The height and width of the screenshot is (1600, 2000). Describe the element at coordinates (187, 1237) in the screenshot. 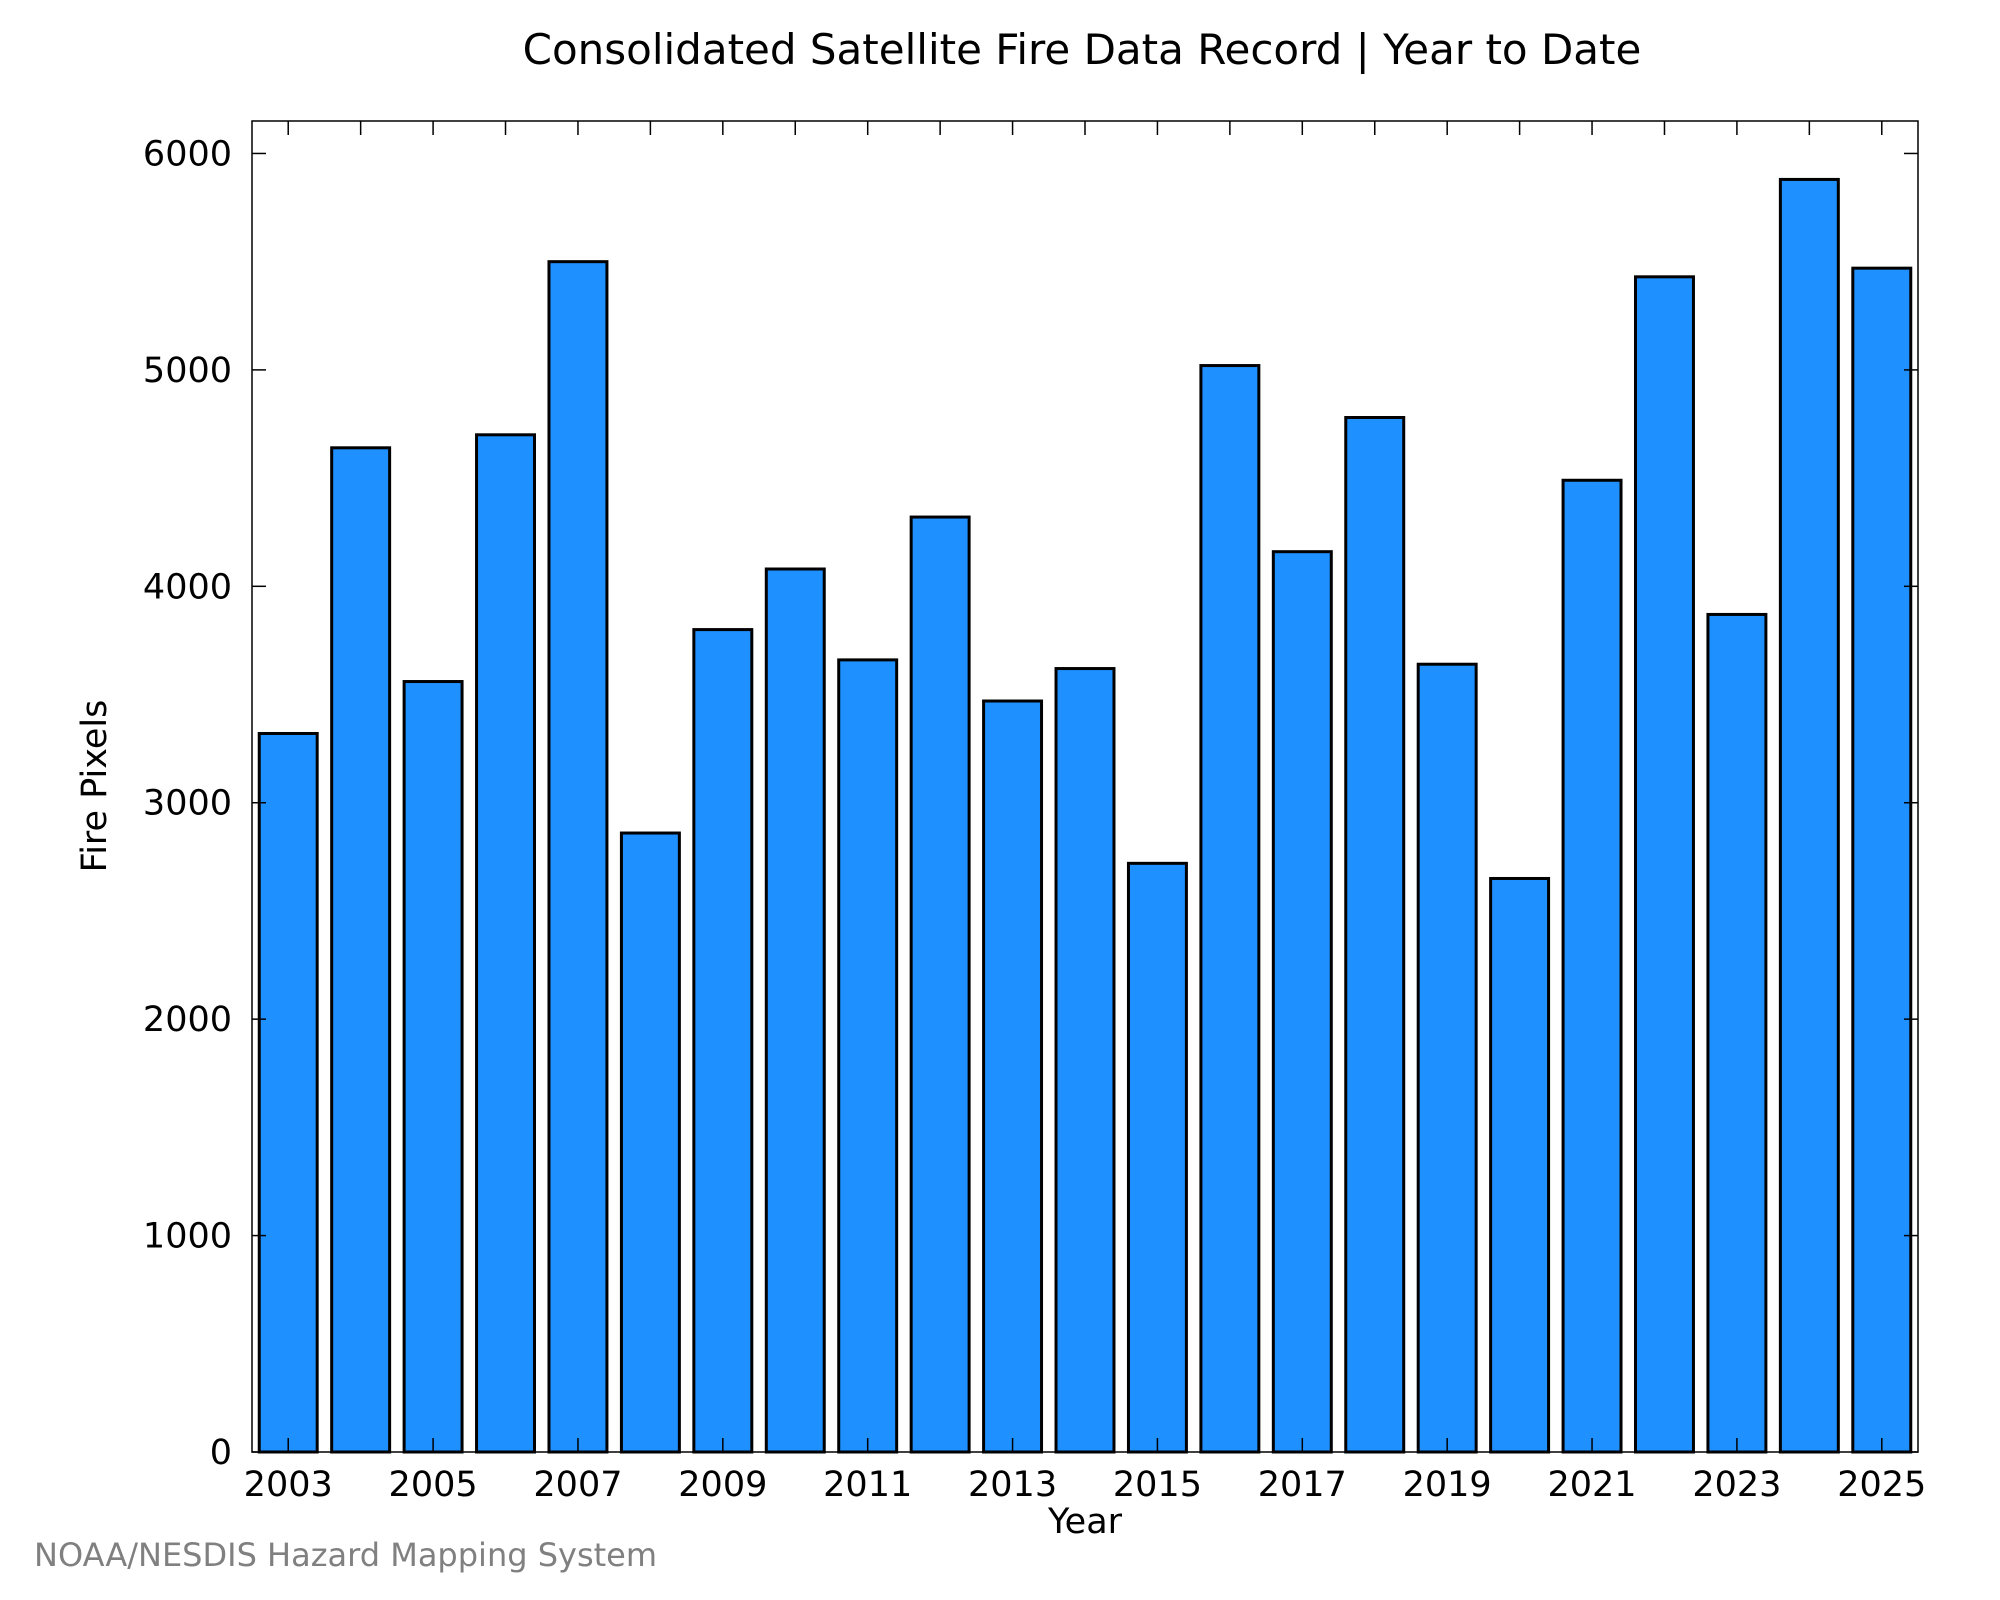

I see `y-tick-label: 1000` at that location.